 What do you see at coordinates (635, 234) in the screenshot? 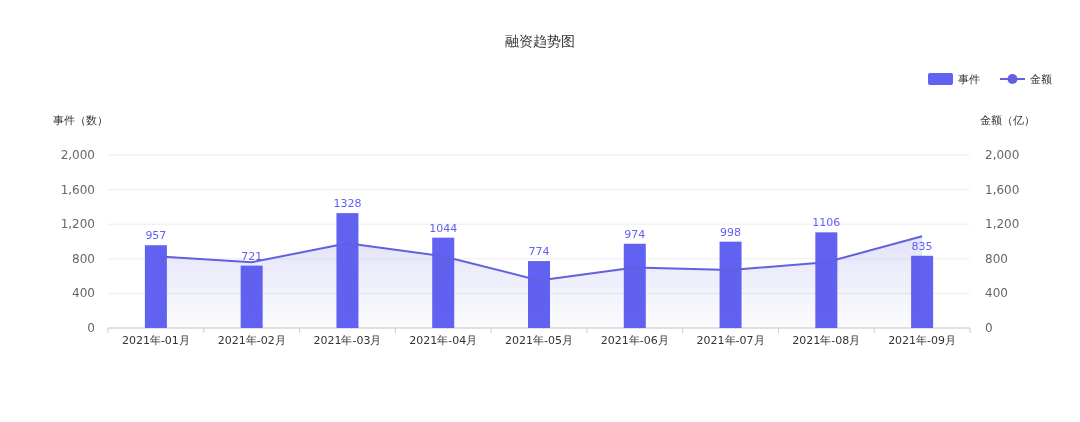
I see `data-label: 974` at bounding box center [635, 234].